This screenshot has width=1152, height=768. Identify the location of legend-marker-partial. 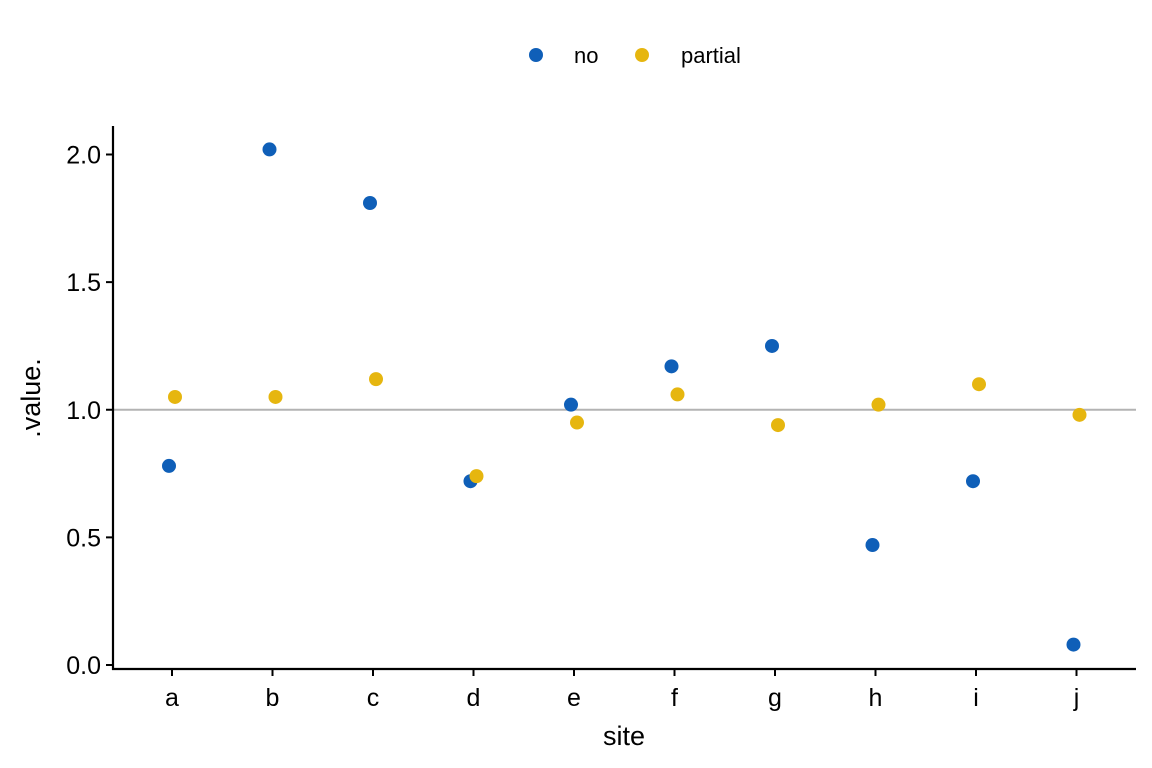
(642, 55).